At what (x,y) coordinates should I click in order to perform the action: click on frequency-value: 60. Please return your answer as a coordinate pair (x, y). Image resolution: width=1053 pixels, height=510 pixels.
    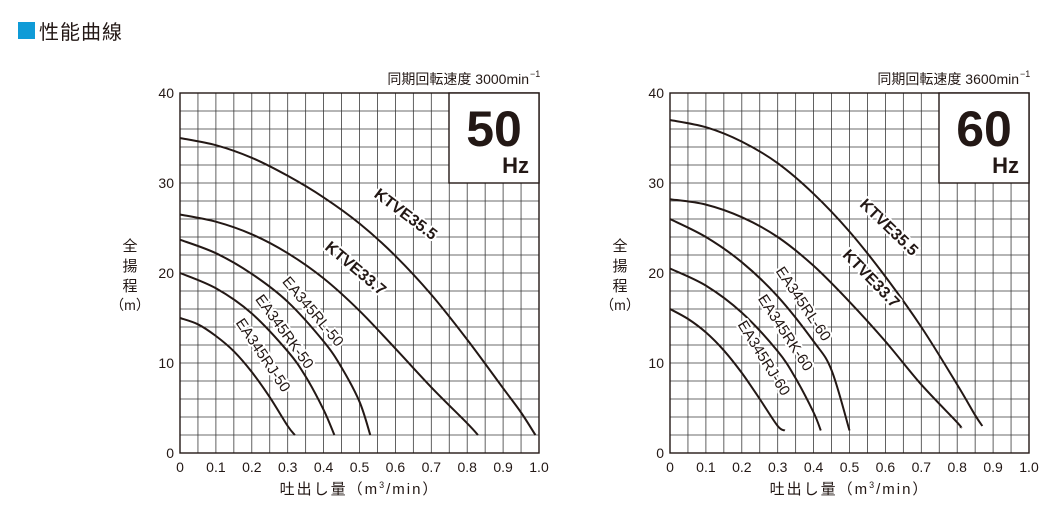
    Looking at the image, I should click on (984, 129).